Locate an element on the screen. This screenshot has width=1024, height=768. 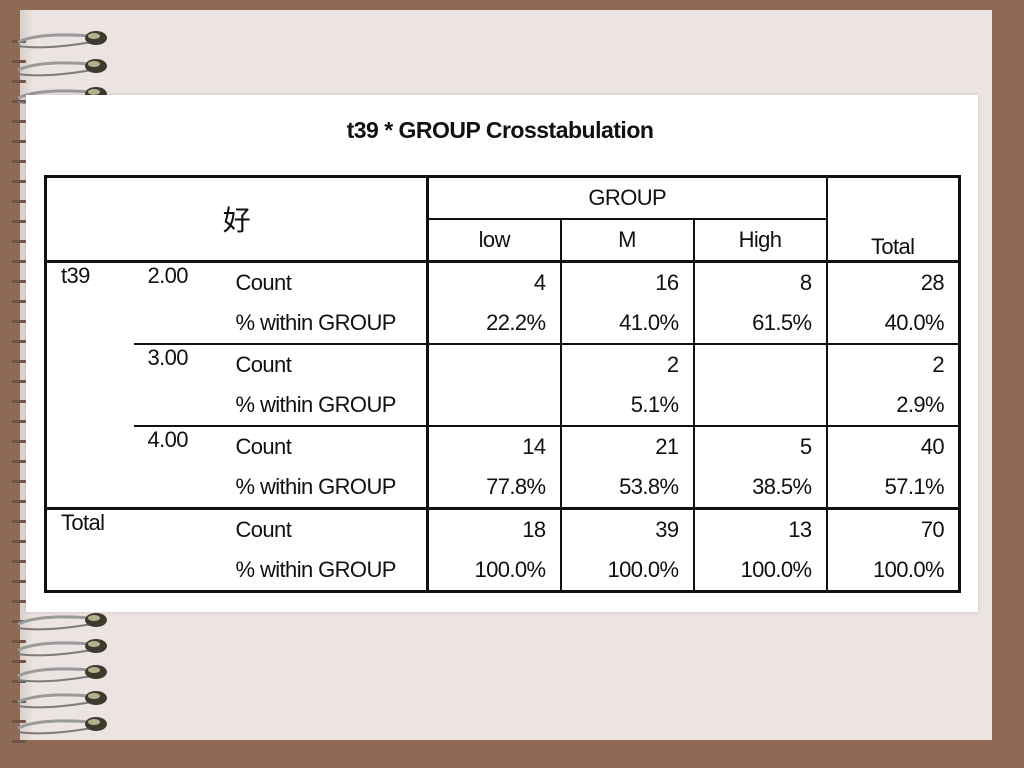
percent-cell: 53.8% is located at coordinates (626, 488).